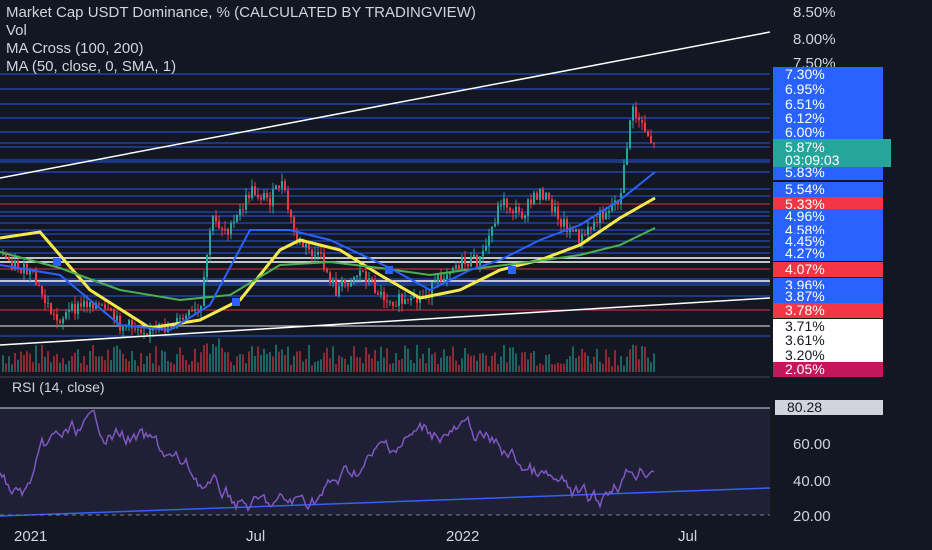 This screenshot has width=932, height=550. What do you see at coordinates (828, 326) in the screenshot?
I see `price-level-label: 3.71%` at bounding box center [828, 326].